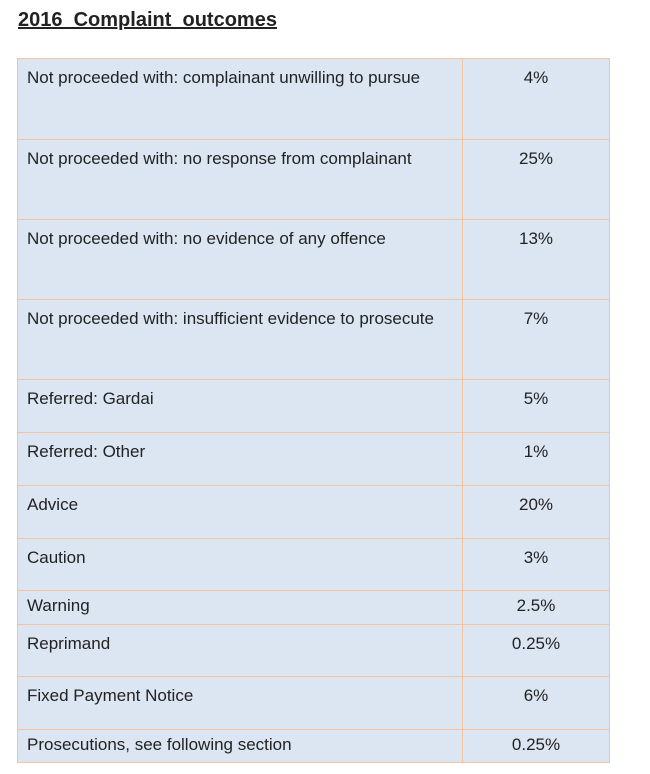  I want to click on outcome-share: 4%, so click(536, 99).